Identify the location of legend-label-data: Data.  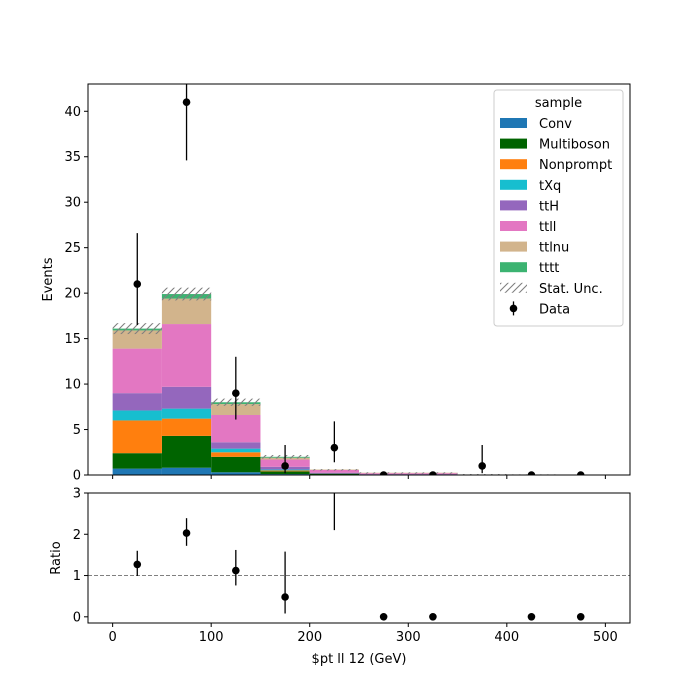
(554, 309).